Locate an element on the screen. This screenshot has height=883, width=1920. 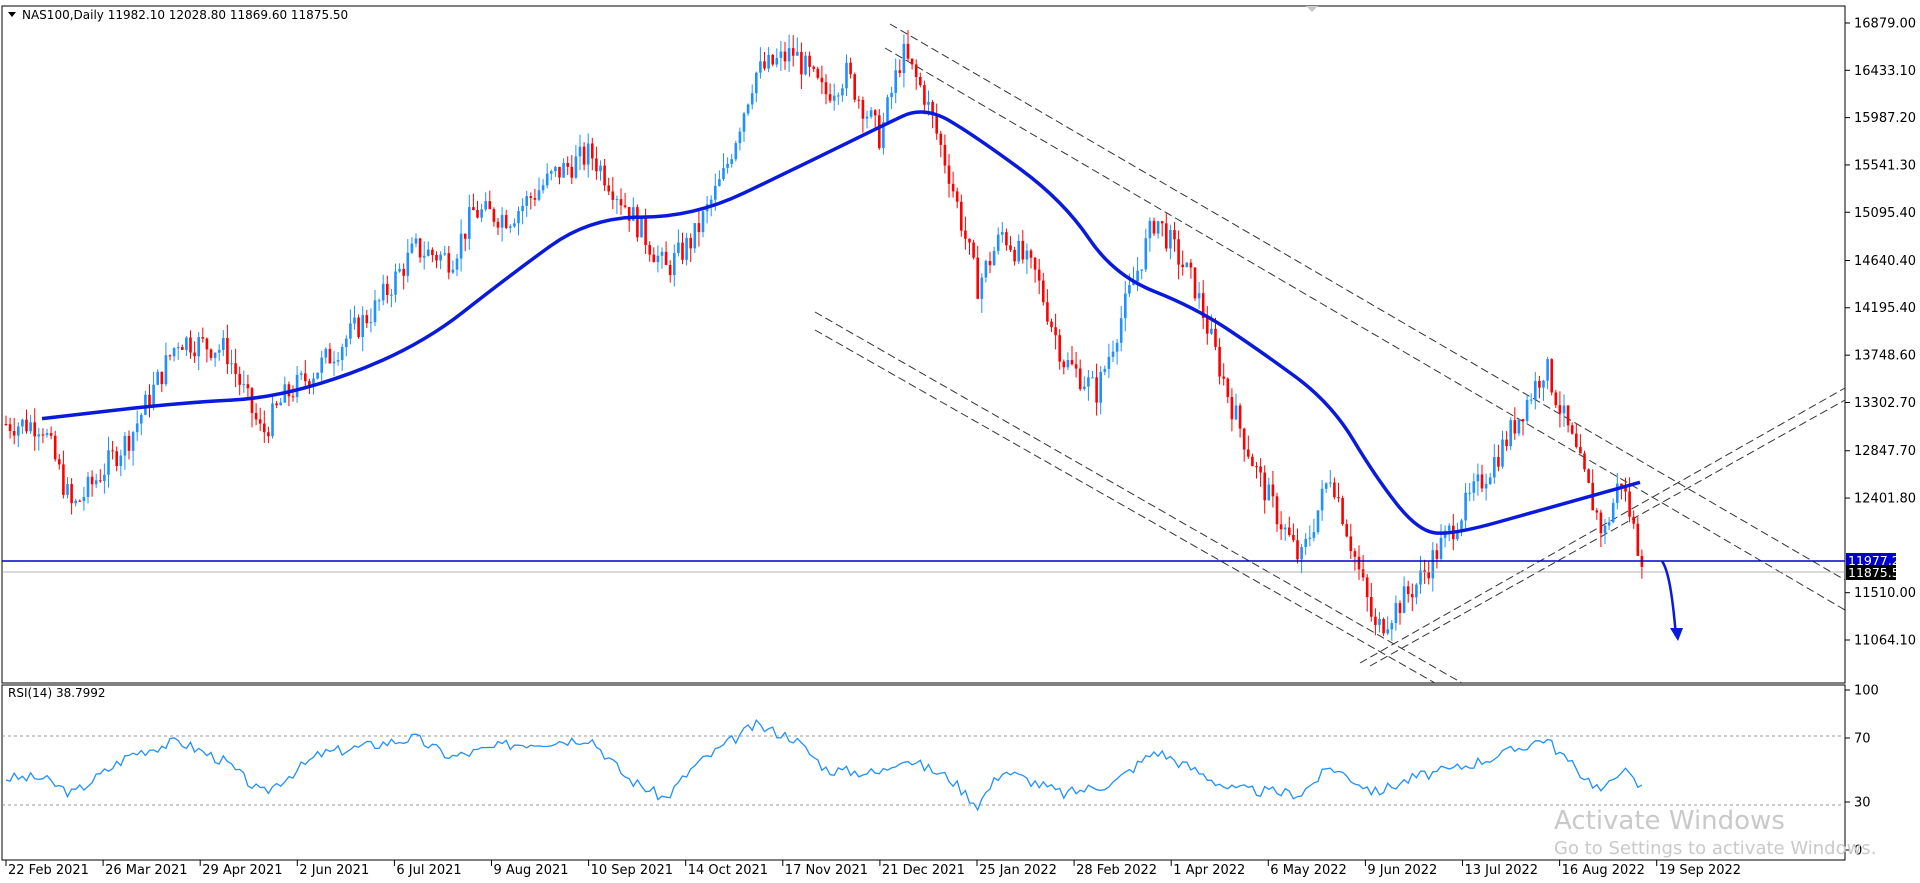
activation-watermark-text: Go to Settings to activate Windows. is located at coordinates (1715, 848).